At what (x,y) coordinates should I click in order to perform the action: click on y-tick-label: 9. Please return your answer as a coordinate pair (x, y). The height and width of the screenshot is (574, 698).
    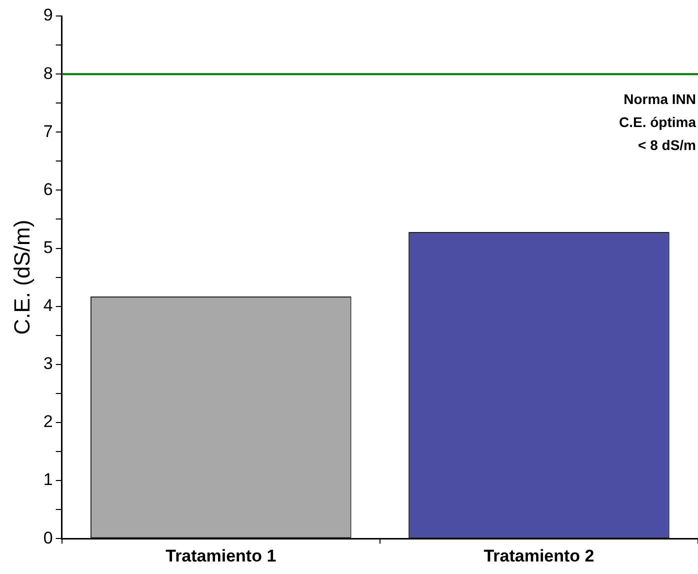
    Looking at the image, I should click on (48, 15).